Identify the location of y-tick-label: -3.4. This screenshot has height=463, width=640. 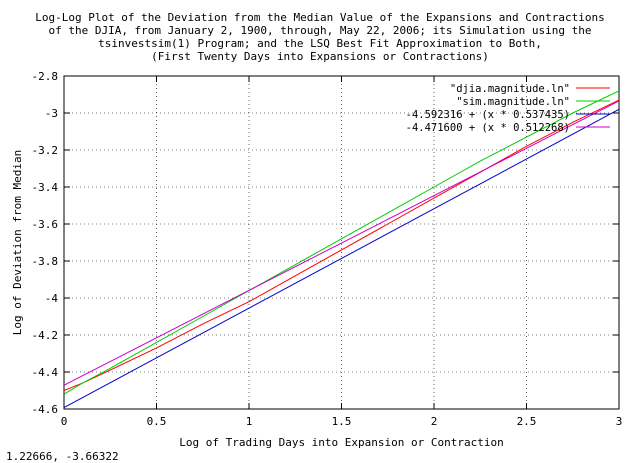
(45, 187).